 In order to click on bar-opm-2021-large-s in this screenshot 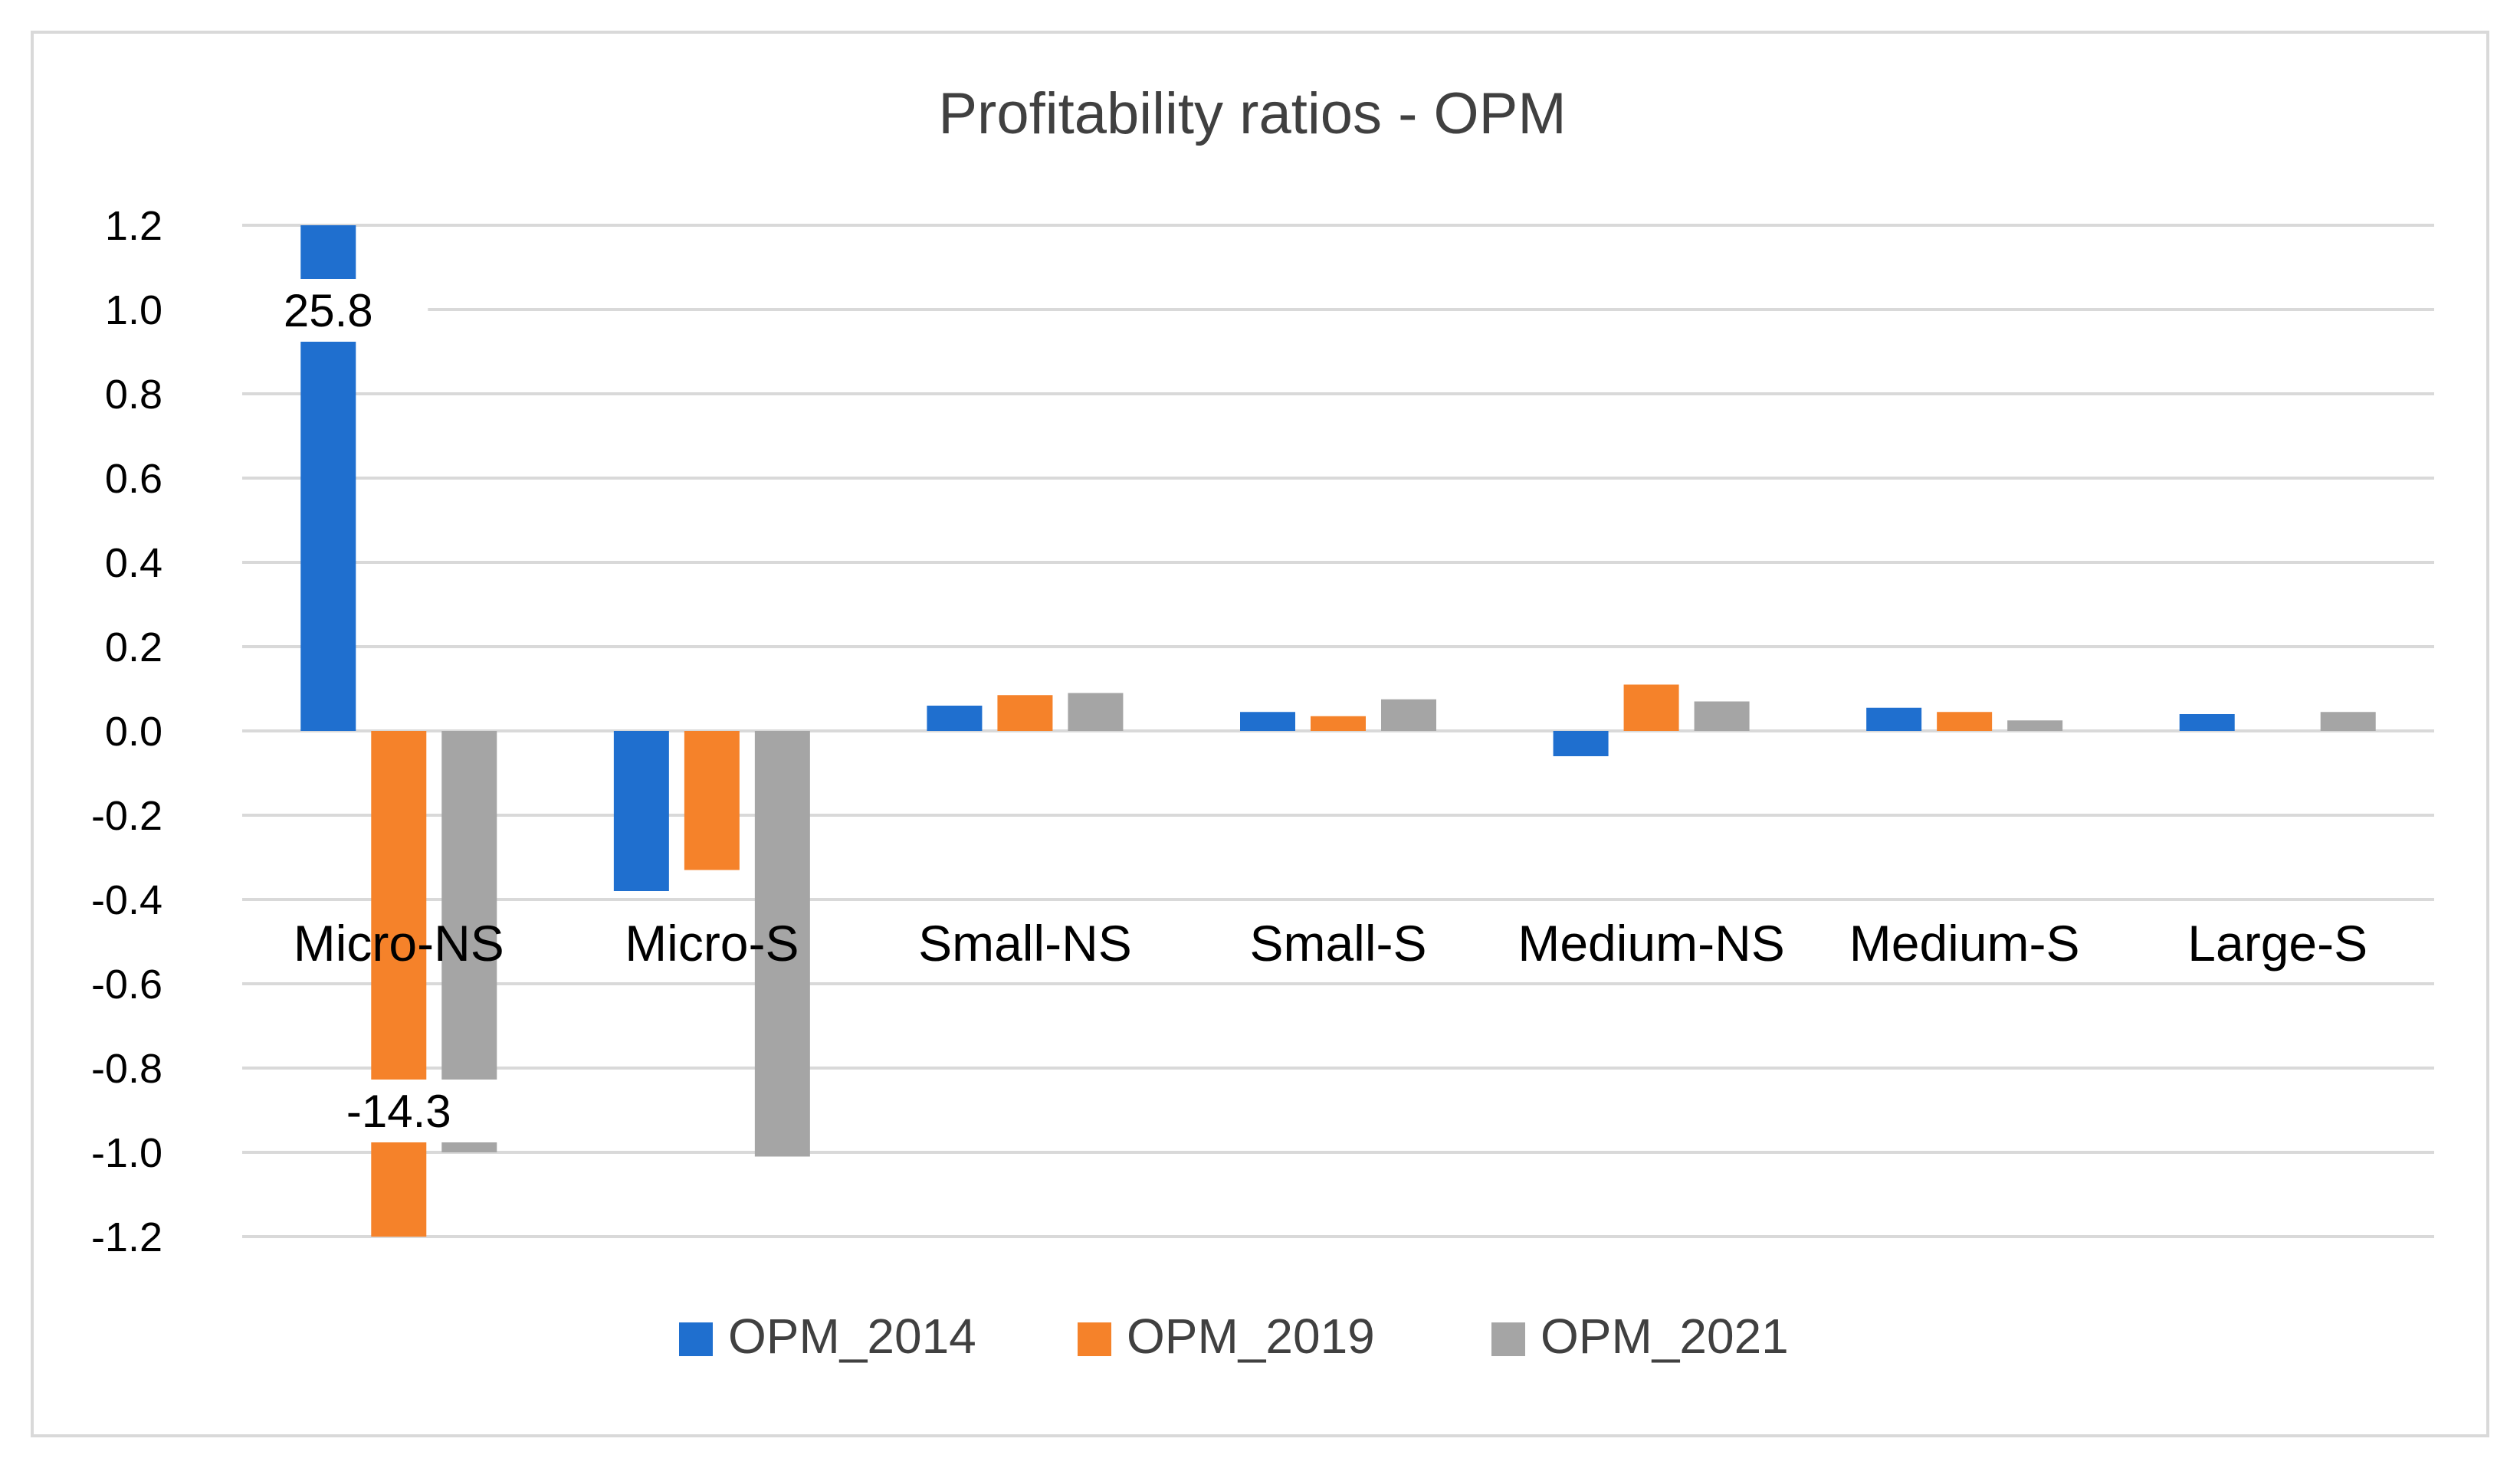, I will do `click(2348, 721)`.